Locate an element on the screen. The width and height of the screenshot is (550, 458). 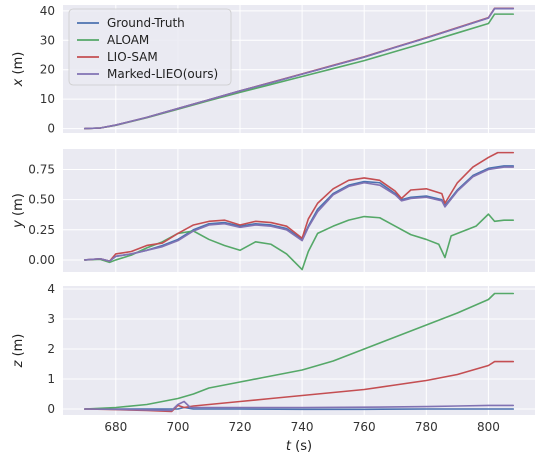
y-tick-label: 0.50 is located at coordinates (41, 200).